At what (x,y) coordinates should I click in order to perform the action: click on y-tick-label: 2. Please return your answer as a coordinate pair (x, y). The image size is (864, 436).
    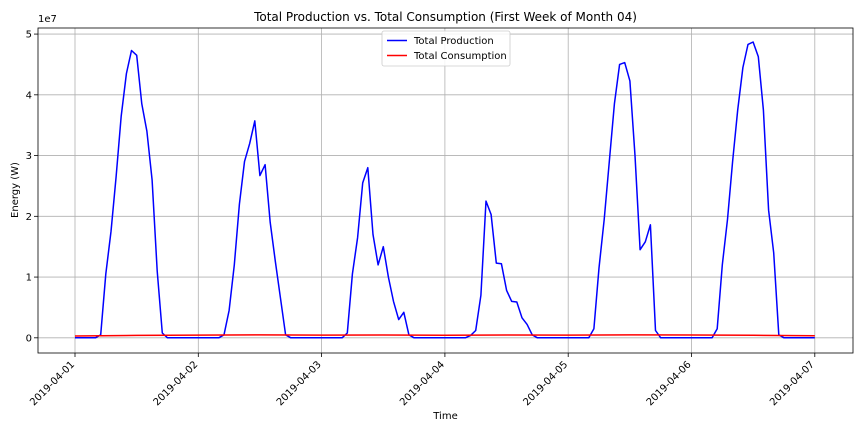
    Looking at the image, I should click on (29, 217).